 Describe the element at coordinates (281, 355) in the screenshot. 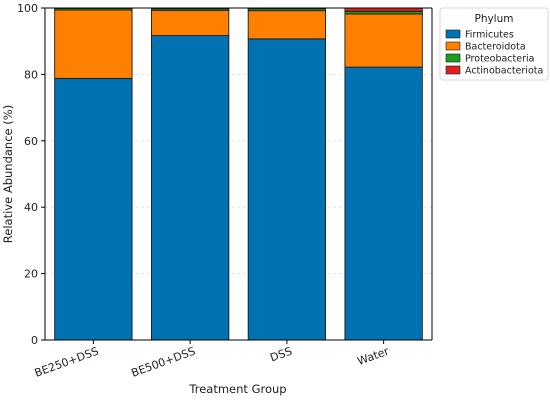

I see `x-tick-label: DSS` at that location.